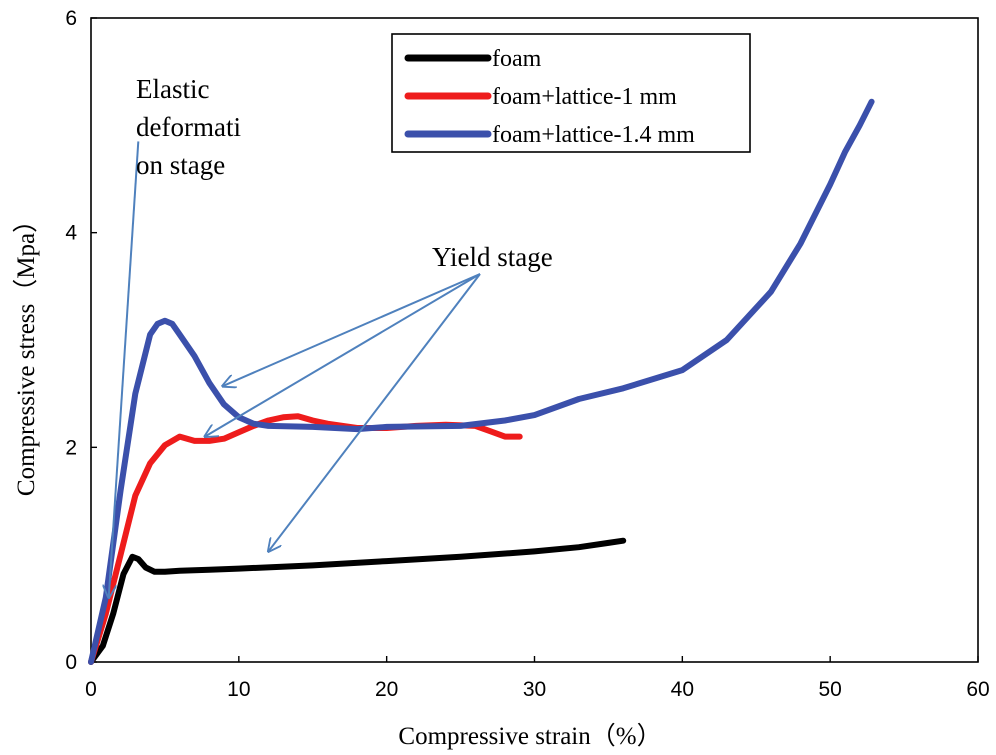  Describe the element at coordinates (529, 736) in the screenshot. I see `x-axis-title: Compressive strain（%）` at that location.